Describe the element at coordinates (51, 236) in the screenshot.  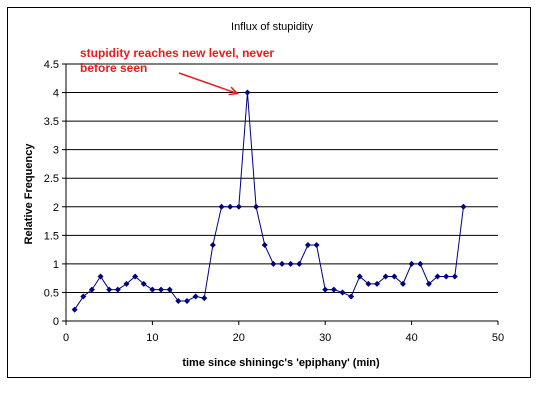
I see `y-tick-label: 1.5` at that location.